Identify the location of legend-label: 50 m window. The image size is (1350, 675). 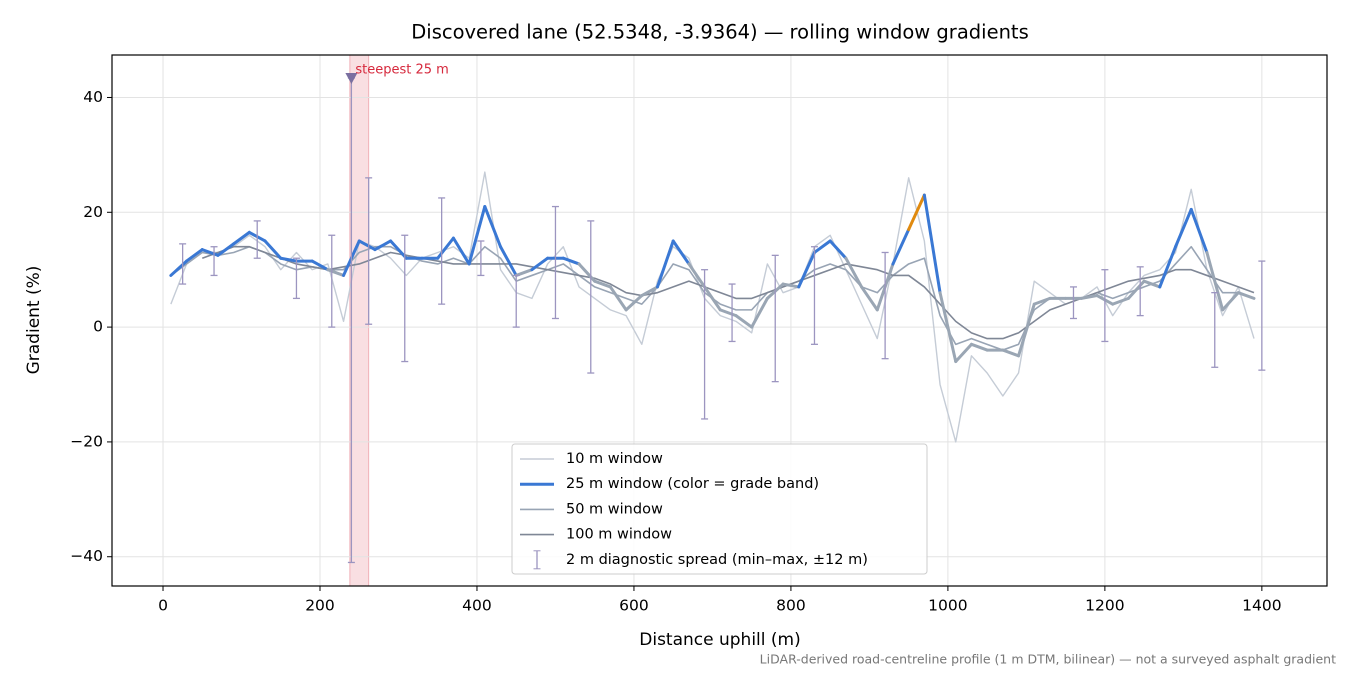
(614, 509).